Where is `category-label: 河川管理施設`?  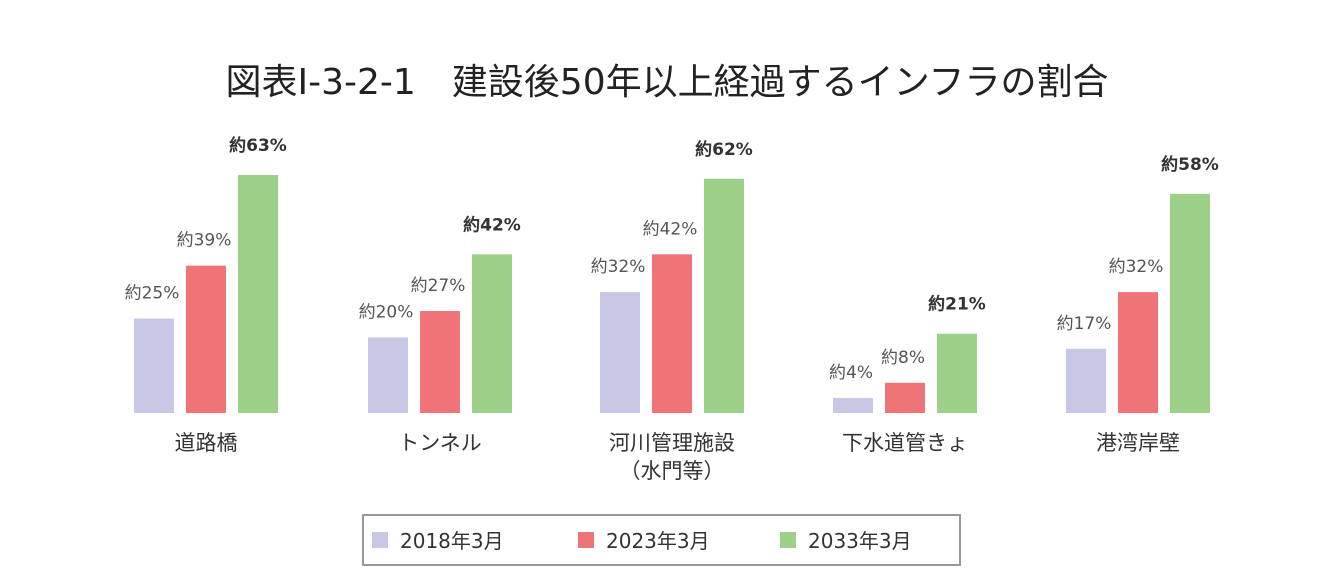 category-label: 河川管理施設 is located at coordinates (672, 443).